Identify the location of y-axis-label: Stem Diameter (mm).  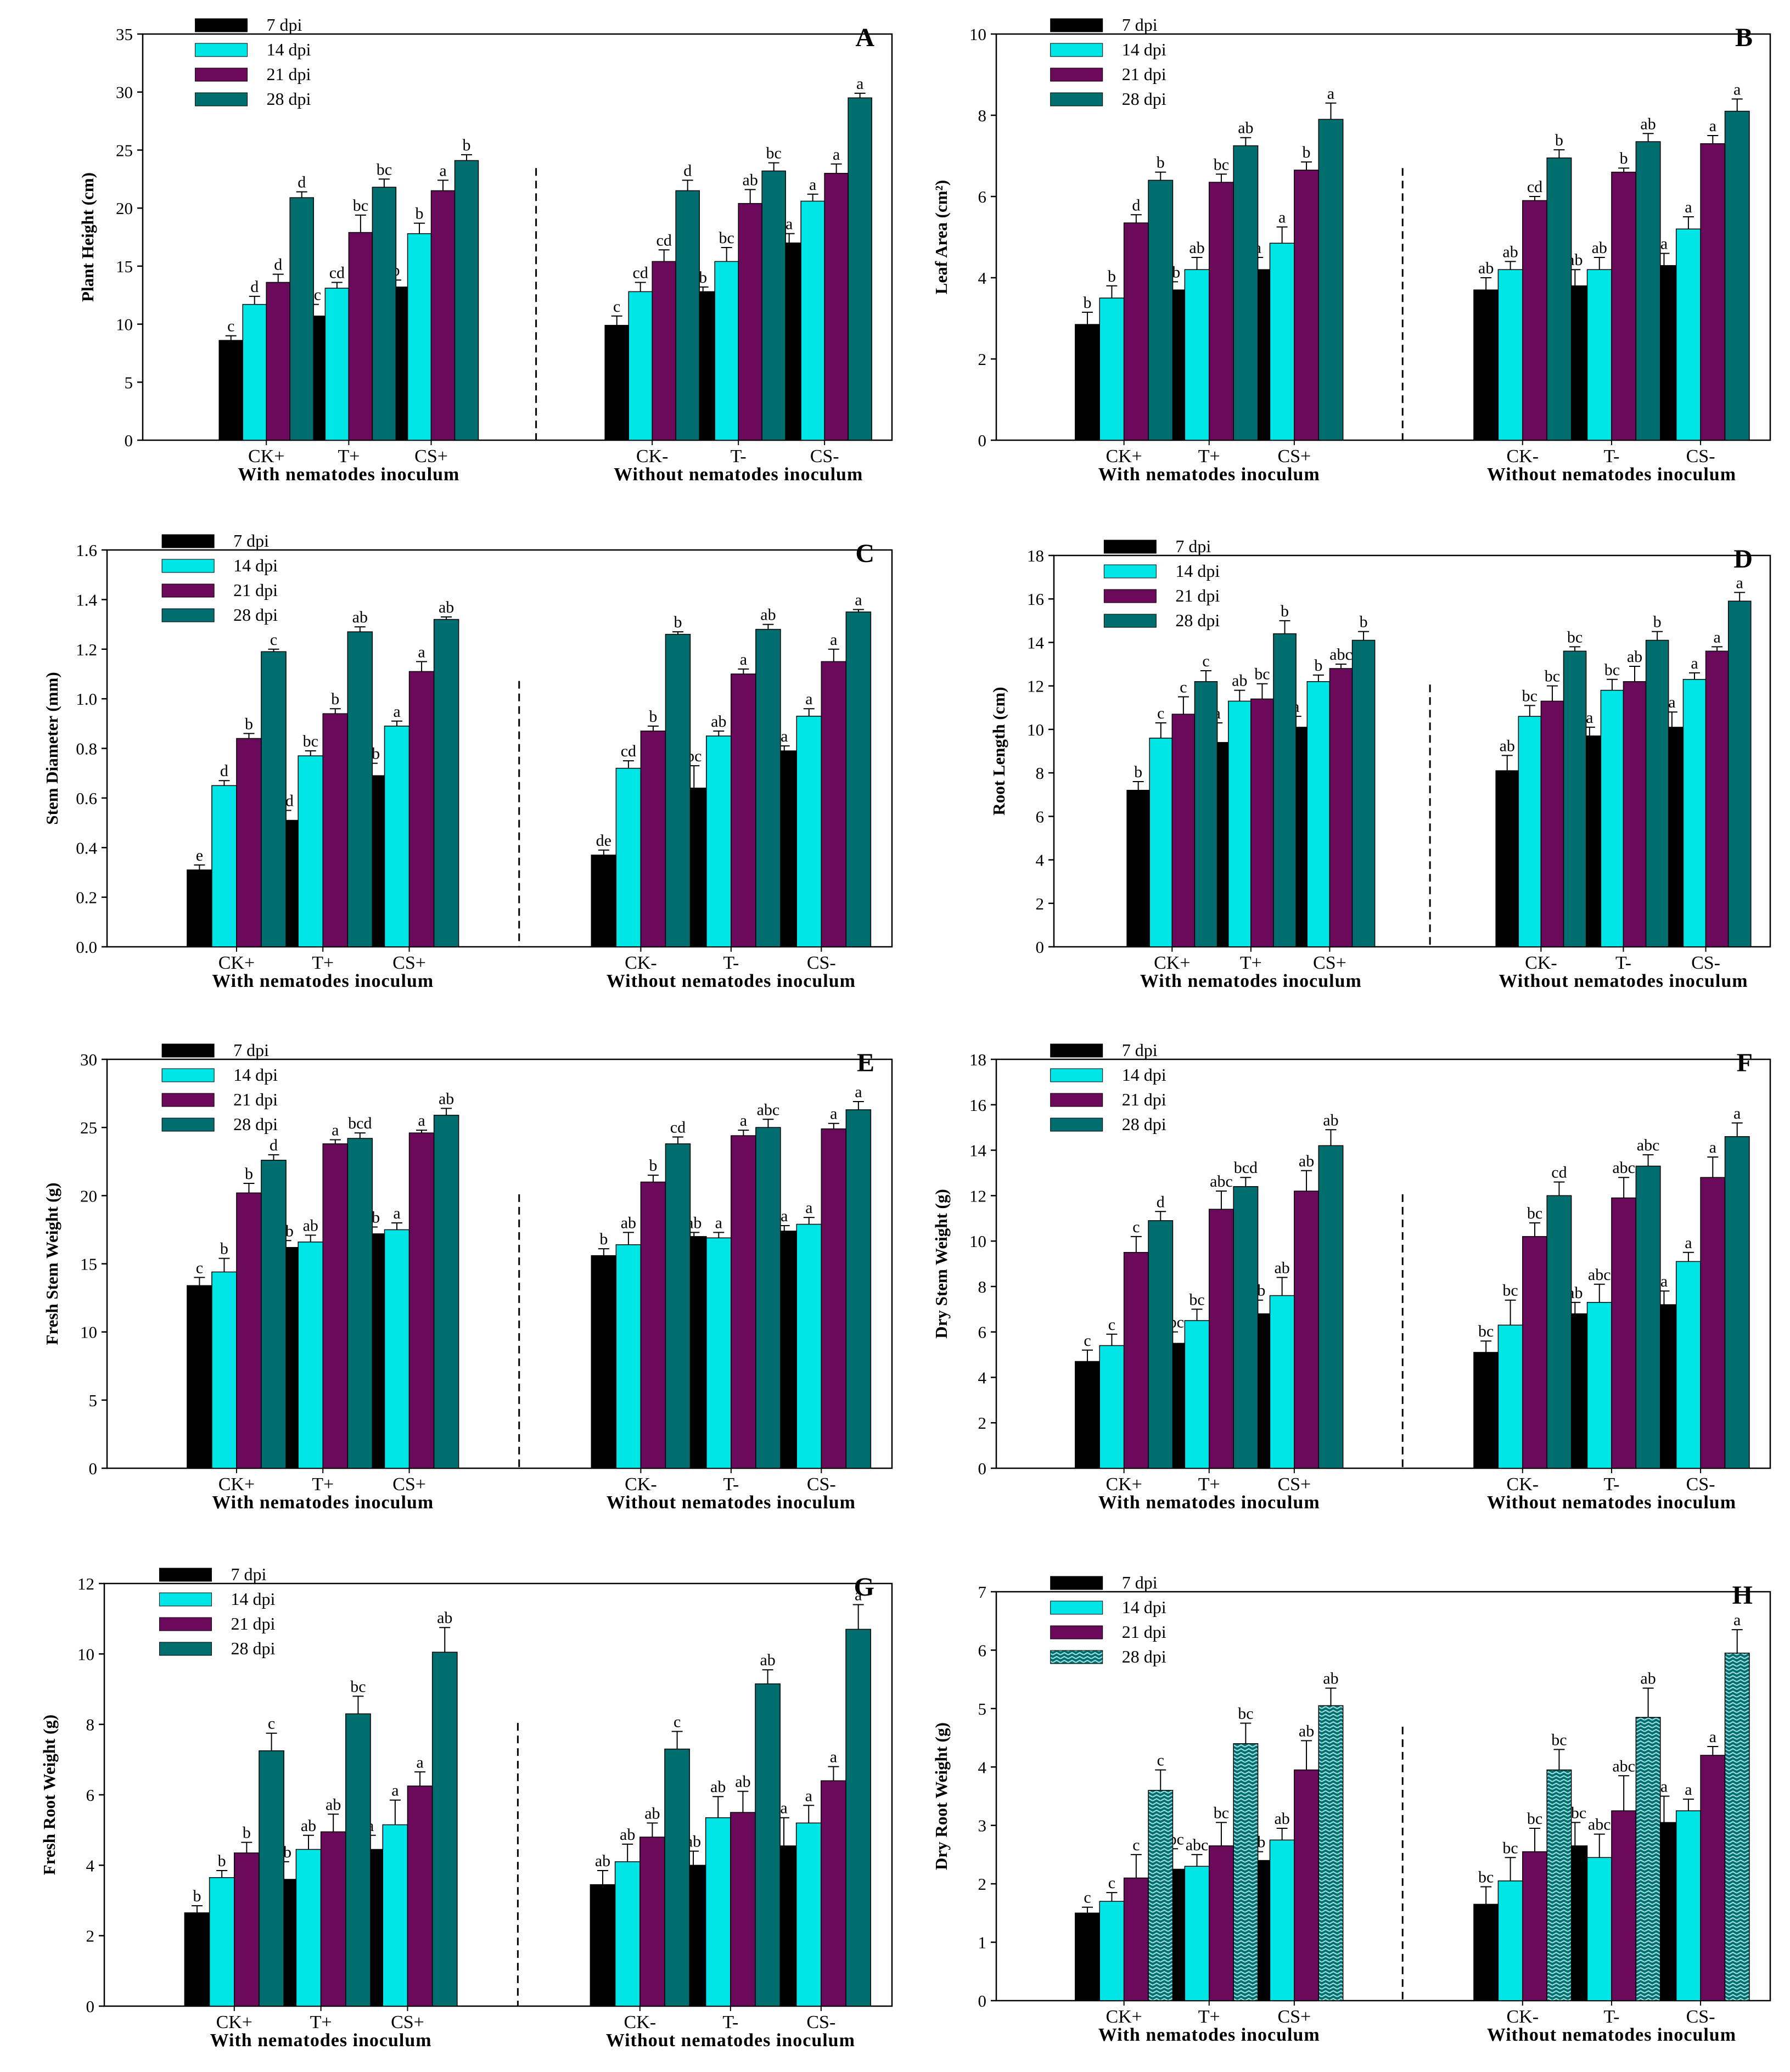
(51, 748).